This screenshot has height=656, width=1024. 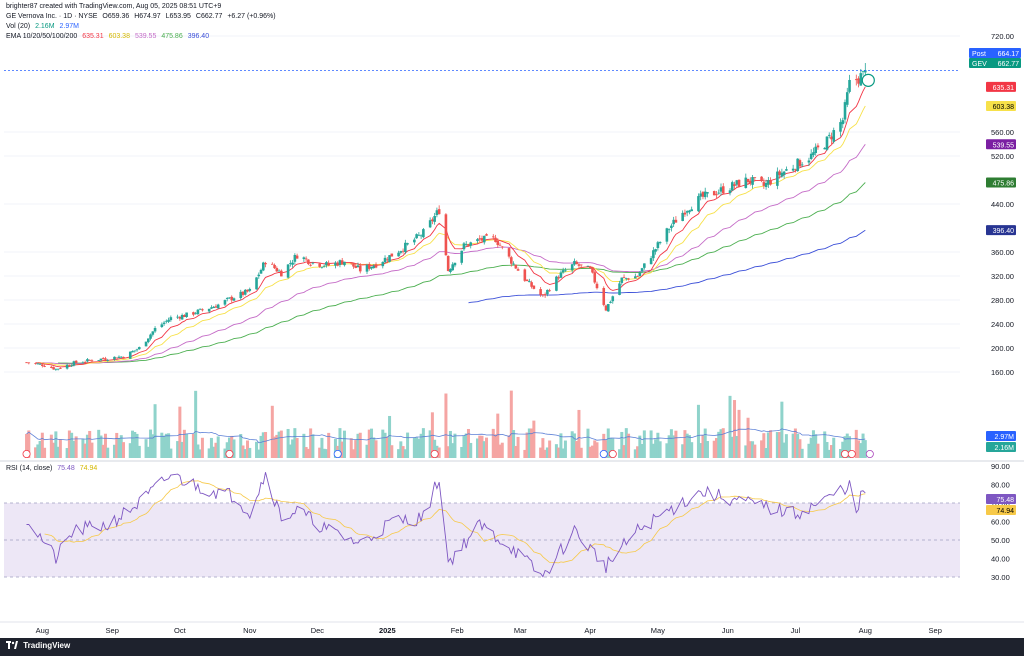 I want to click on vol-badge-bg, so click(x=1001, y=447).